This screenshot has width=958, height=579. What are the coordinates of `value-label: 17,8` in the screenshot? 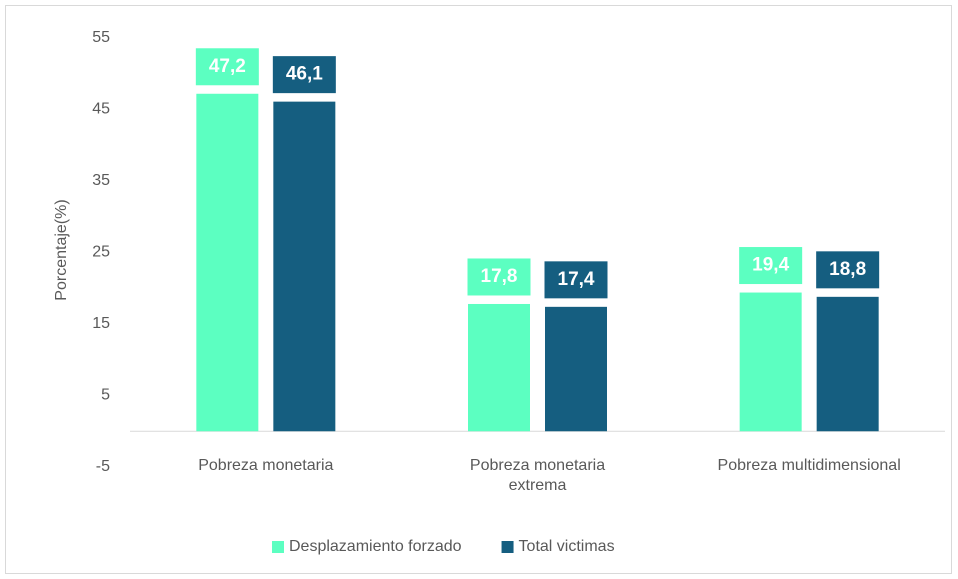 It's located at (499, 276).